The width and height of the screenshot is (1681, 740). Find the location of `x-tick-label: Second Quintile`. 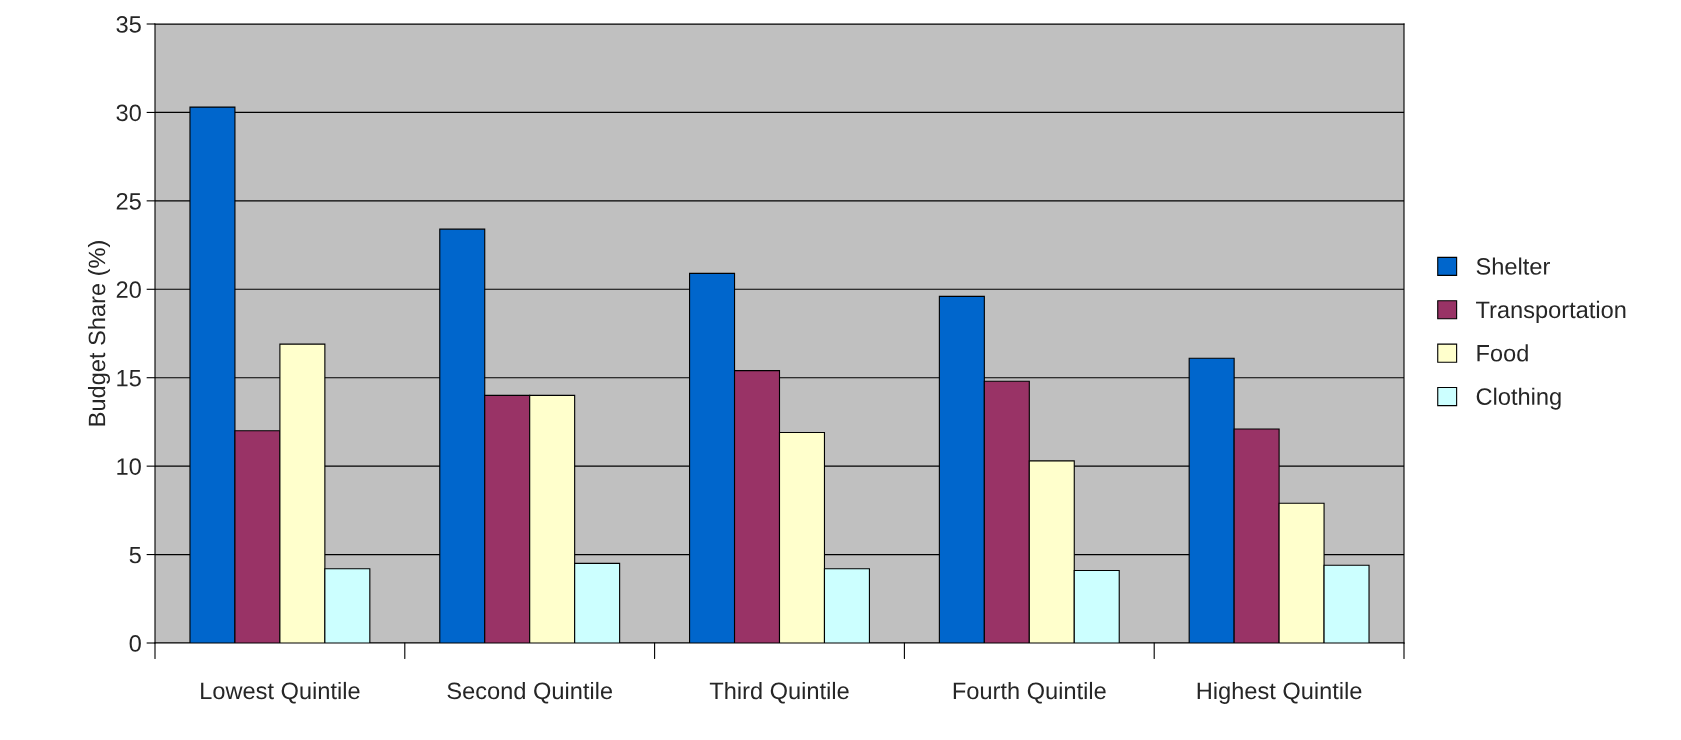

x-tick-label: Second Quintile is located at coordinates (529, 692).